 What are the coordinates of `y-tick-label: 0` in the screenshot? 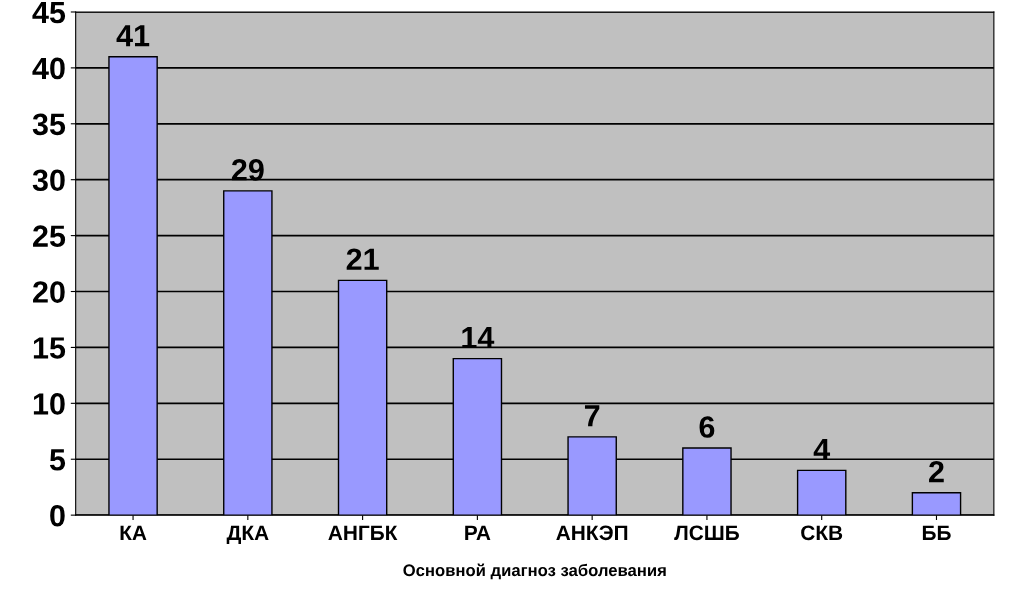 It's located at (57, 515).